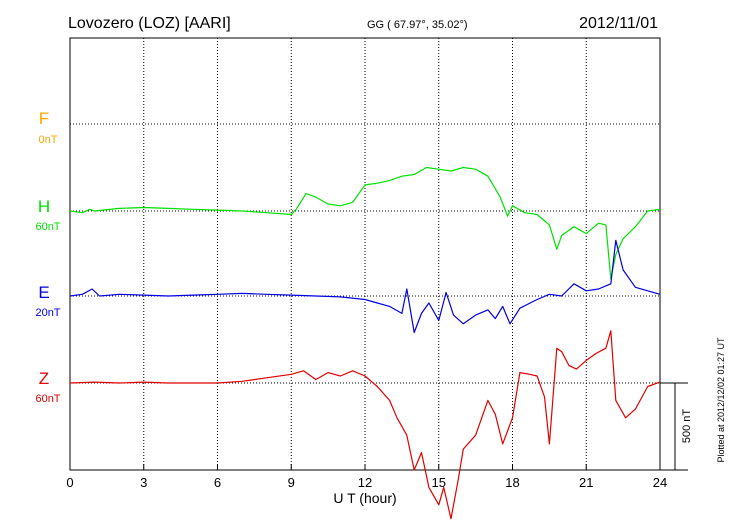 The height and width of the screenshot is (520, 730). I want to click on station-title: Lovozero (LOZ) [AARI], so click(149, 23).